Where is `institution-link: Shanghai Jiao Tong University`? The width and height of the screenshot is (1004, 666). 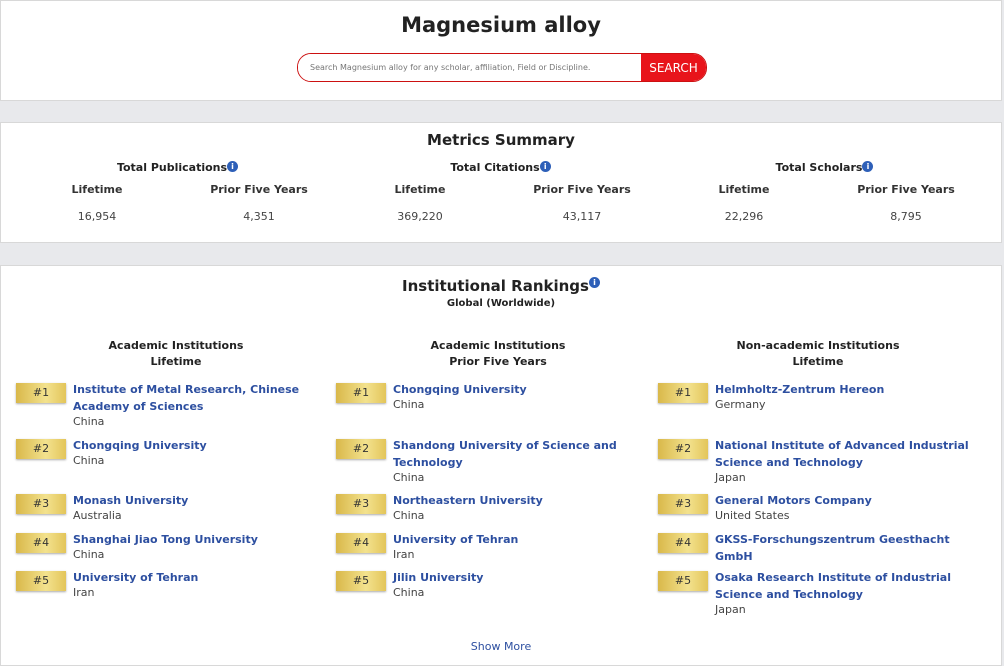
institution-link: Shanghai Jiao Tong University is located at coordinates (165, 539).